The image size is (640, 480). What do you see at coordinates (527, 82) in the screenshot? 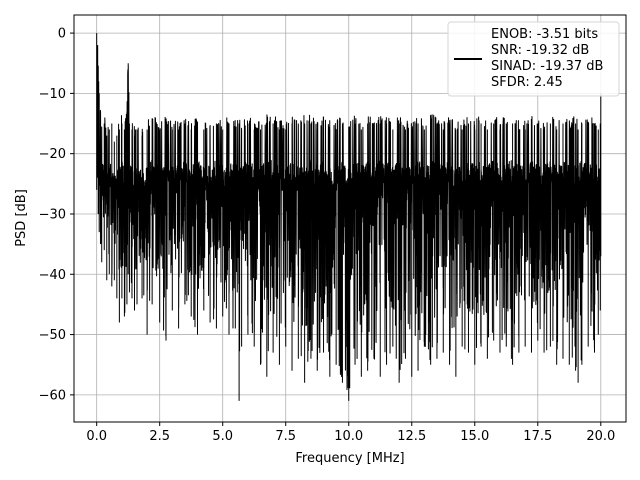
I see `legend-sfdr: SFDR: 2.45` at bounding box center [527, 82].